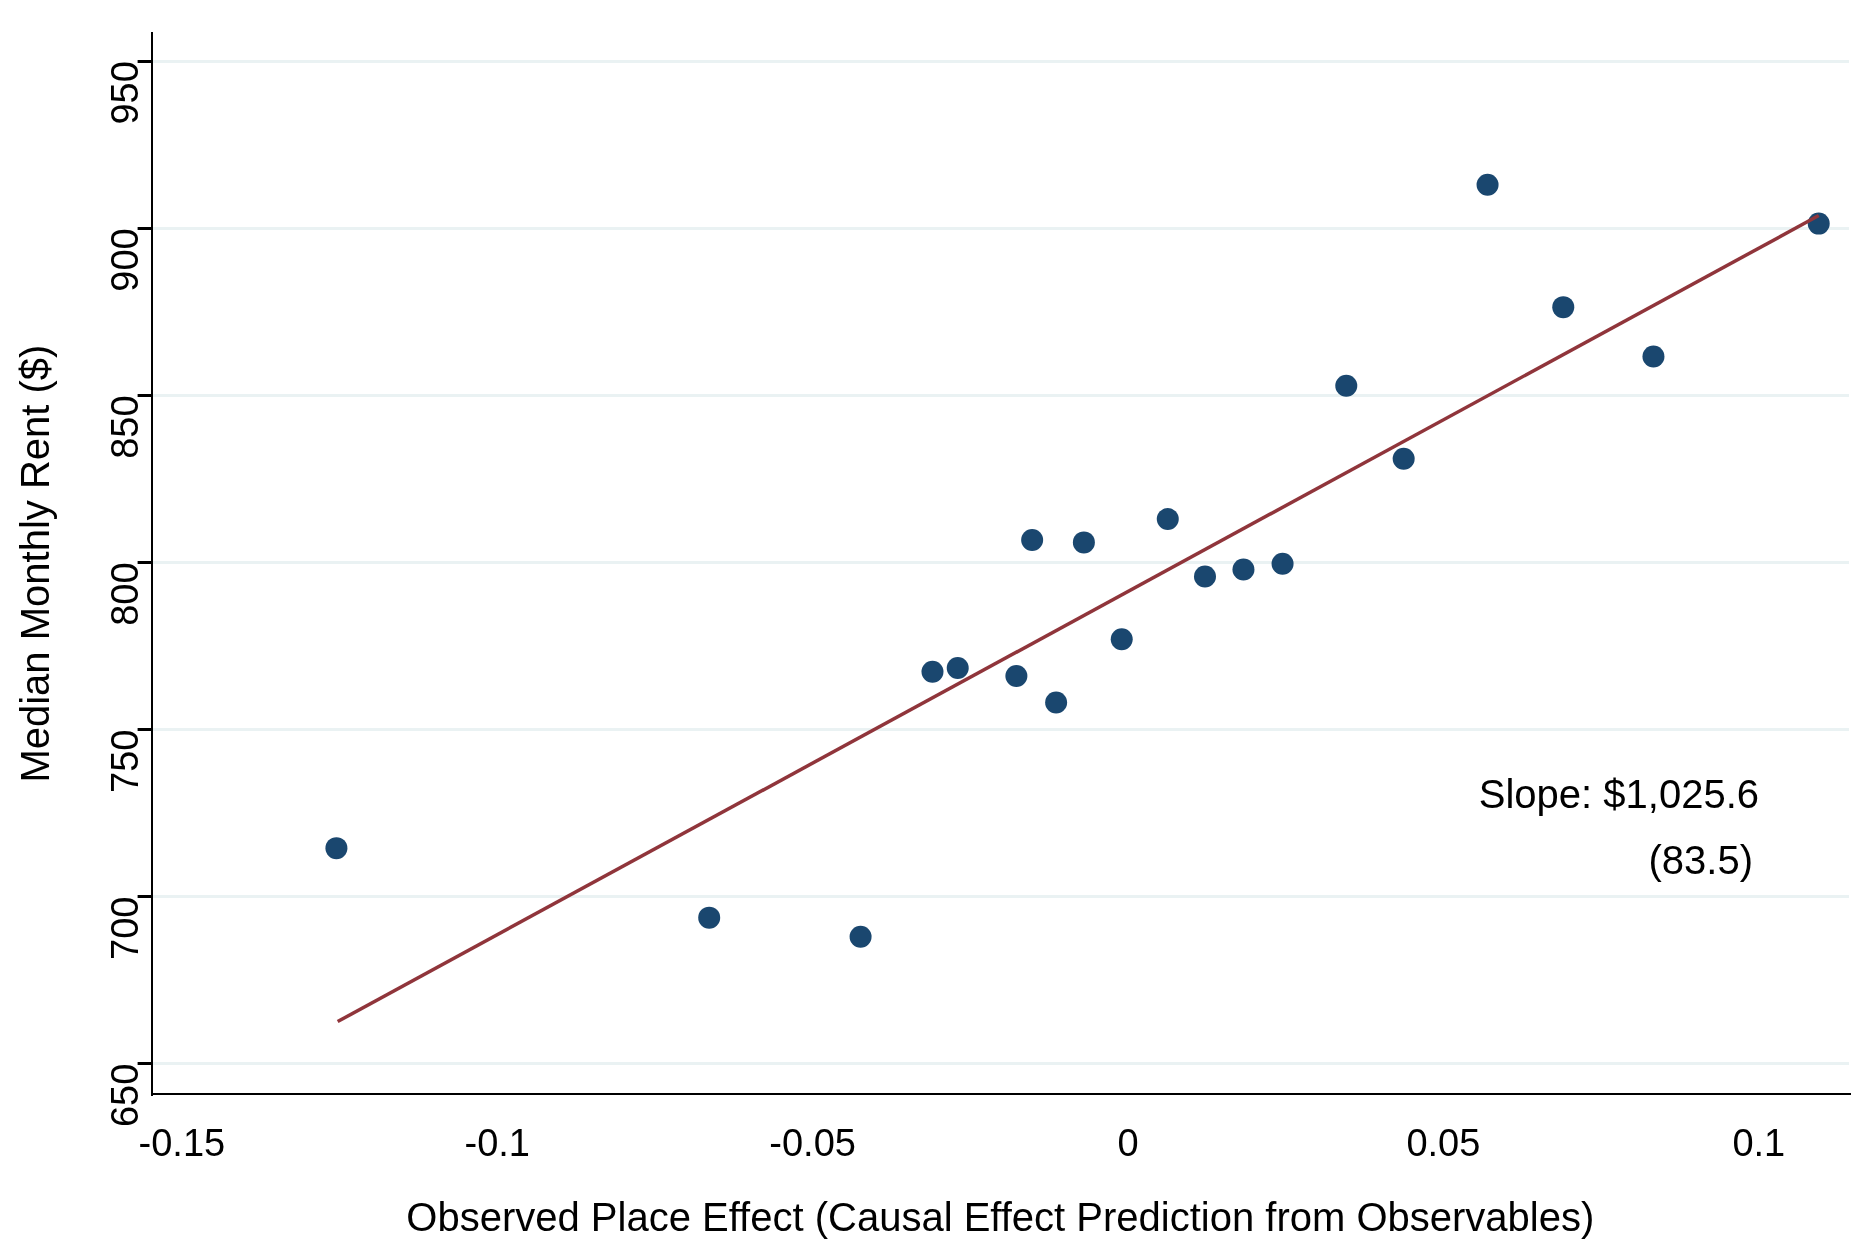 This screenshot has height=1252, width=1860. Describe the element at coordinates (125, 427) in the screenshot. I see `y-tick-label: 850` at that location.